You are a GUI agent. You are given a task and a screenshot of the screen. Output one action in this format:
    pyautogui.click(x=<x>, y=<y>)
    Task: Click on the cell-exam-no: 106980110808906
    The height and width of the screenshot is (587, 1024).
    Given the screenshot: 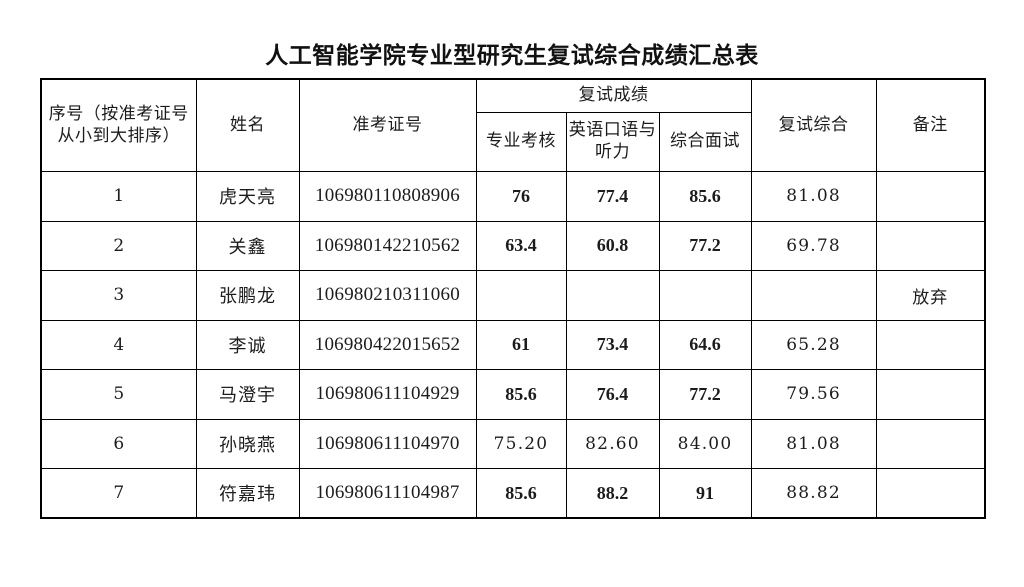 What is the action you would take?
    pyautogui.click(x=387, y=196)
    